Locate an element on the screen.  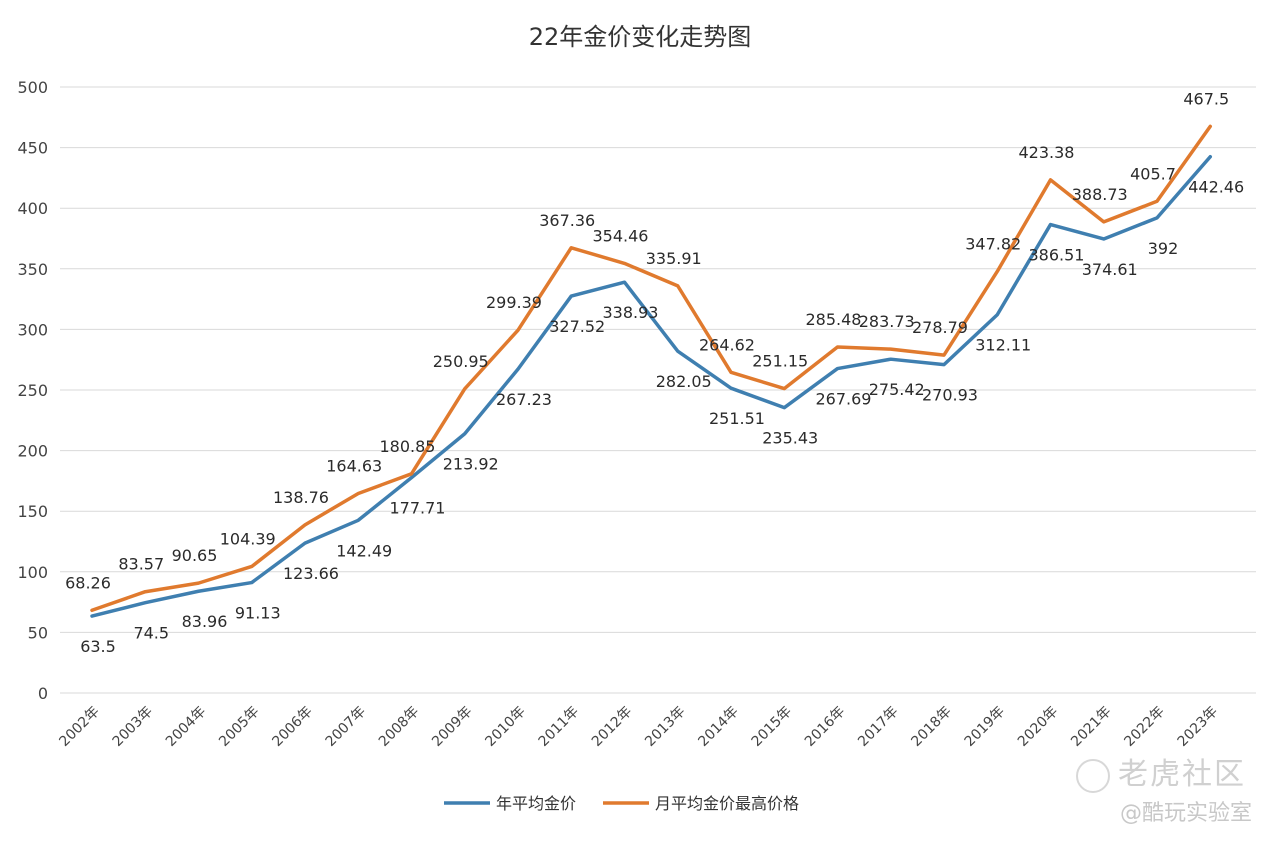
data-label: 251.51 is located at coordinates (737, 418).